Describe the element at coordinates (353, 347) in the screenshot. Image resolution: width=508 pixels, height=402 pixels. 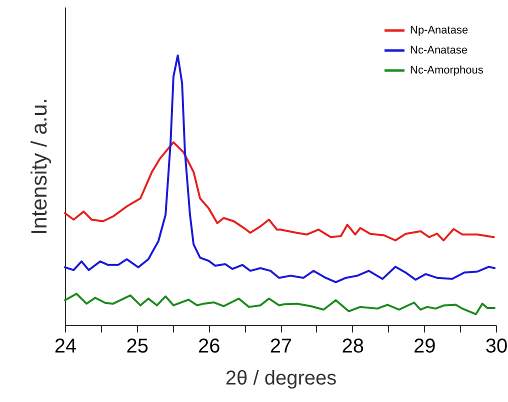
I see `x-tick-label: 28` at that location.